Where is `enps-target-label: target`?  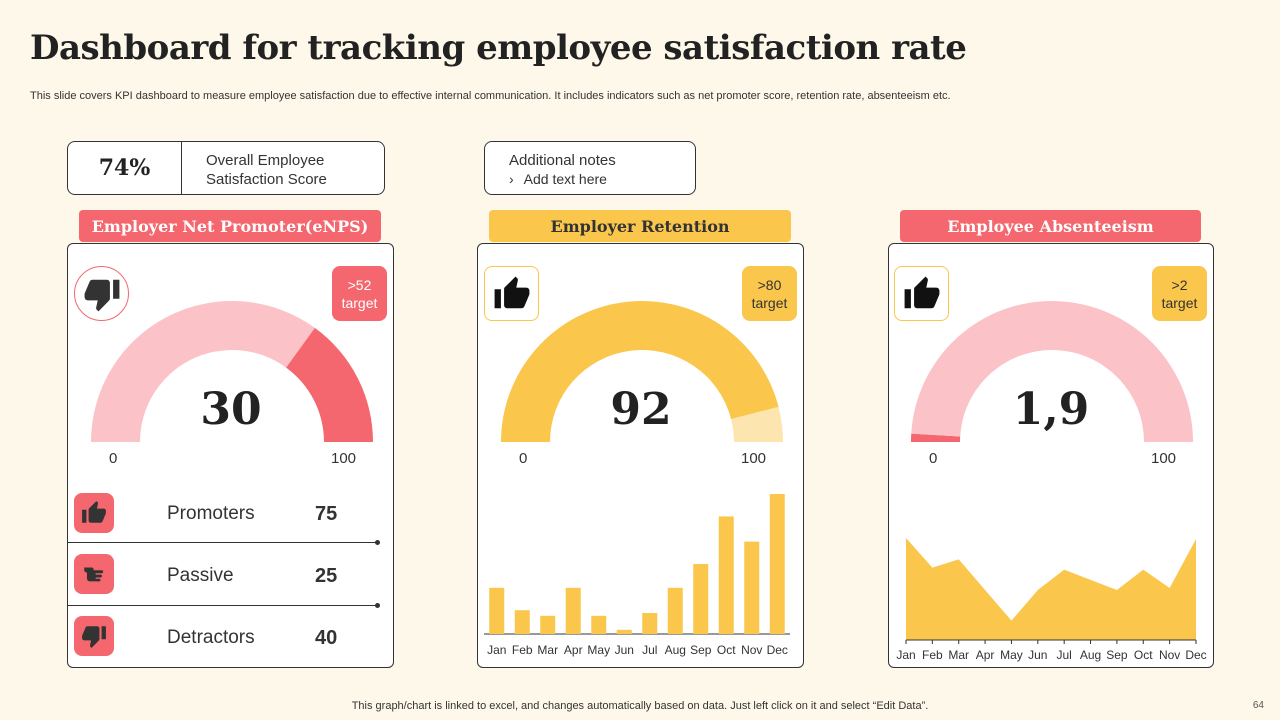 enps-target-label: target is located at coordinates (359, 302).